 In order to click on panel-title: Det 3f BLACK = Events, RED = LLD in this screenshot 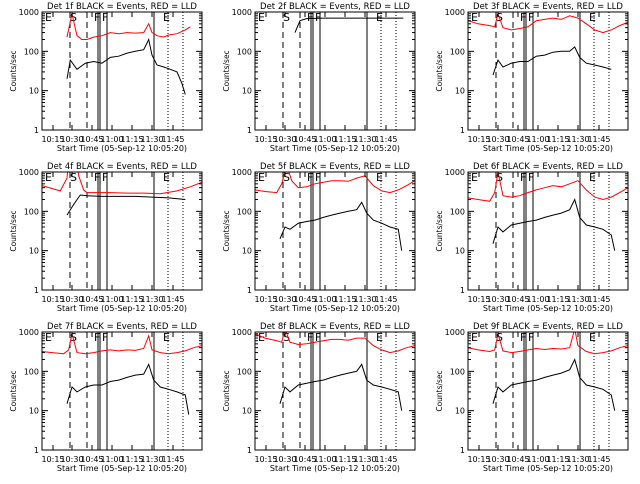, I will do `click(548, 7)`.